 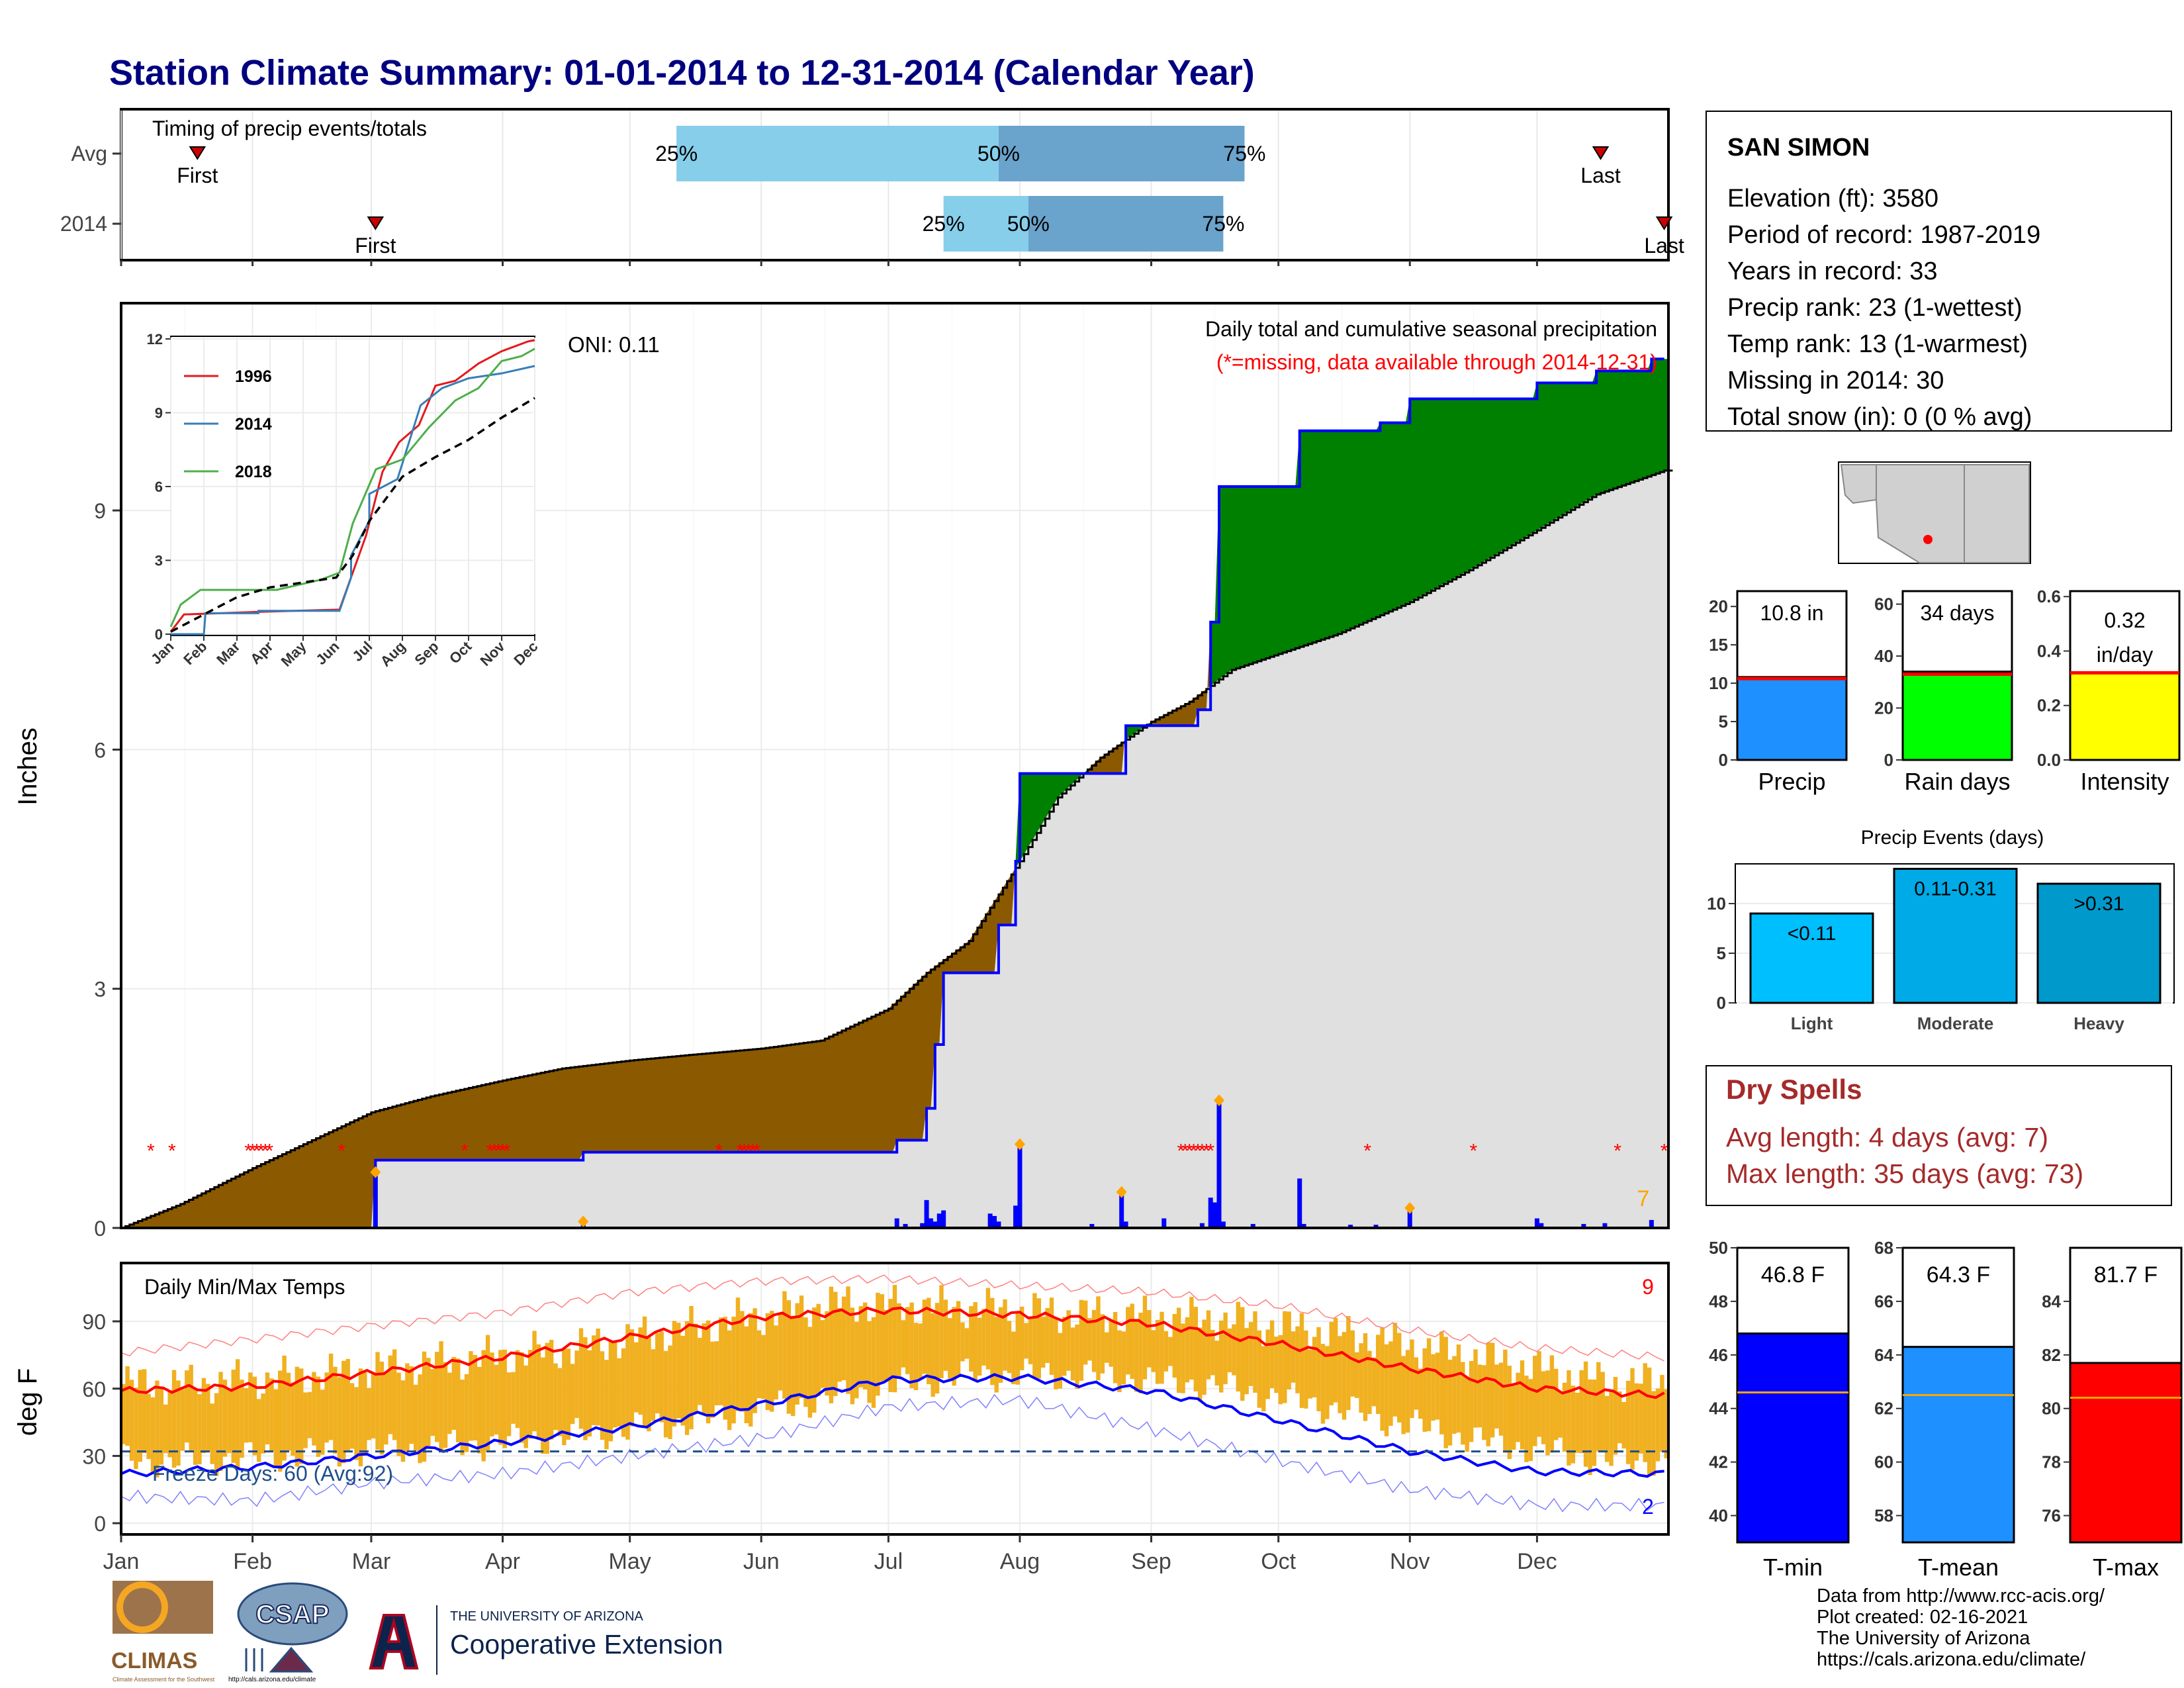 I want to click on temp-frame, so click(x=895, y=1399).